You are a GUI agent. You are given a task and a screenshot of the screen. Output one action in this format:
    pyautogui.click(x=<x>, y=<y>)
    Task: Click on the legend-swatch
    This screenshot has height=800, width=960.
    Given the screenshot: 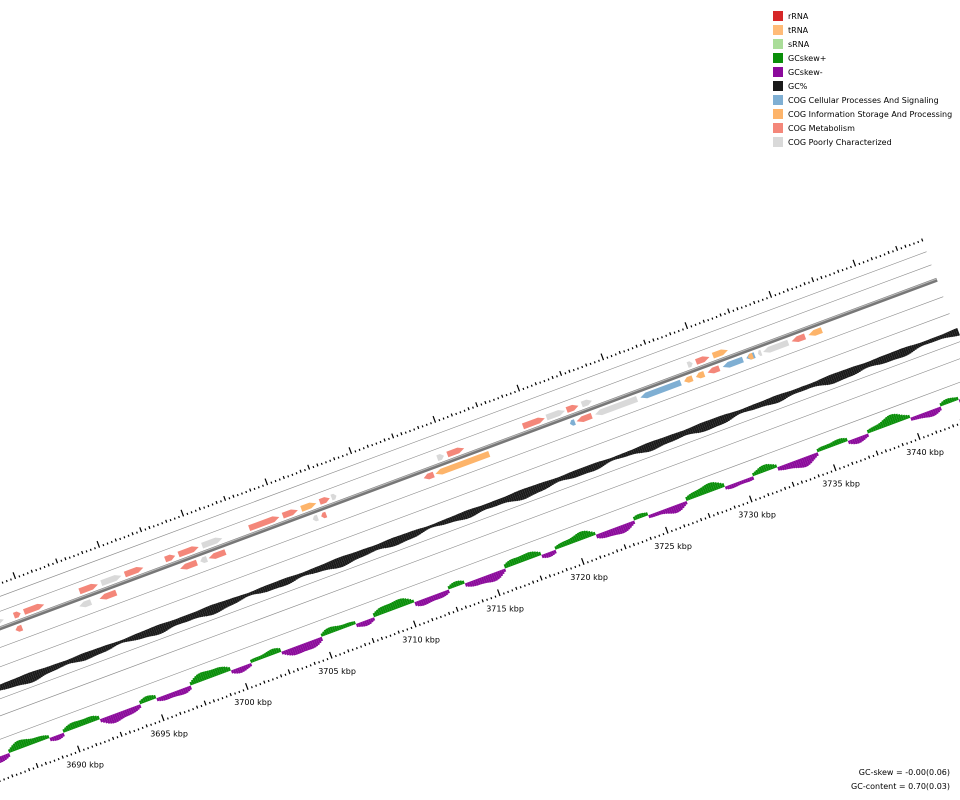 What is the action you would take?
    pyautogui.click(x=778, y=58)
    